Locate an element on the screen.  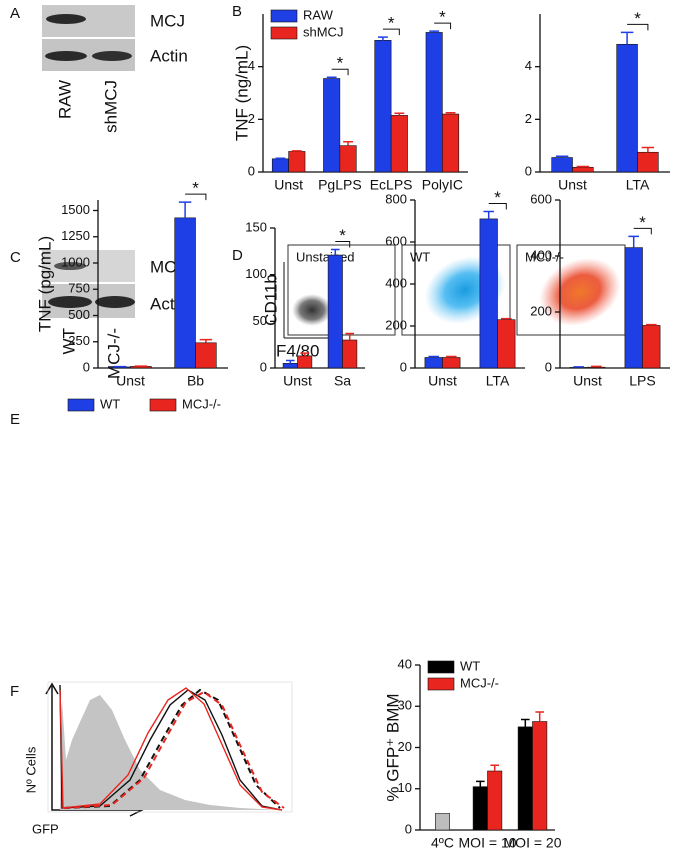
plot-frame is located at coordinates (170, 747).